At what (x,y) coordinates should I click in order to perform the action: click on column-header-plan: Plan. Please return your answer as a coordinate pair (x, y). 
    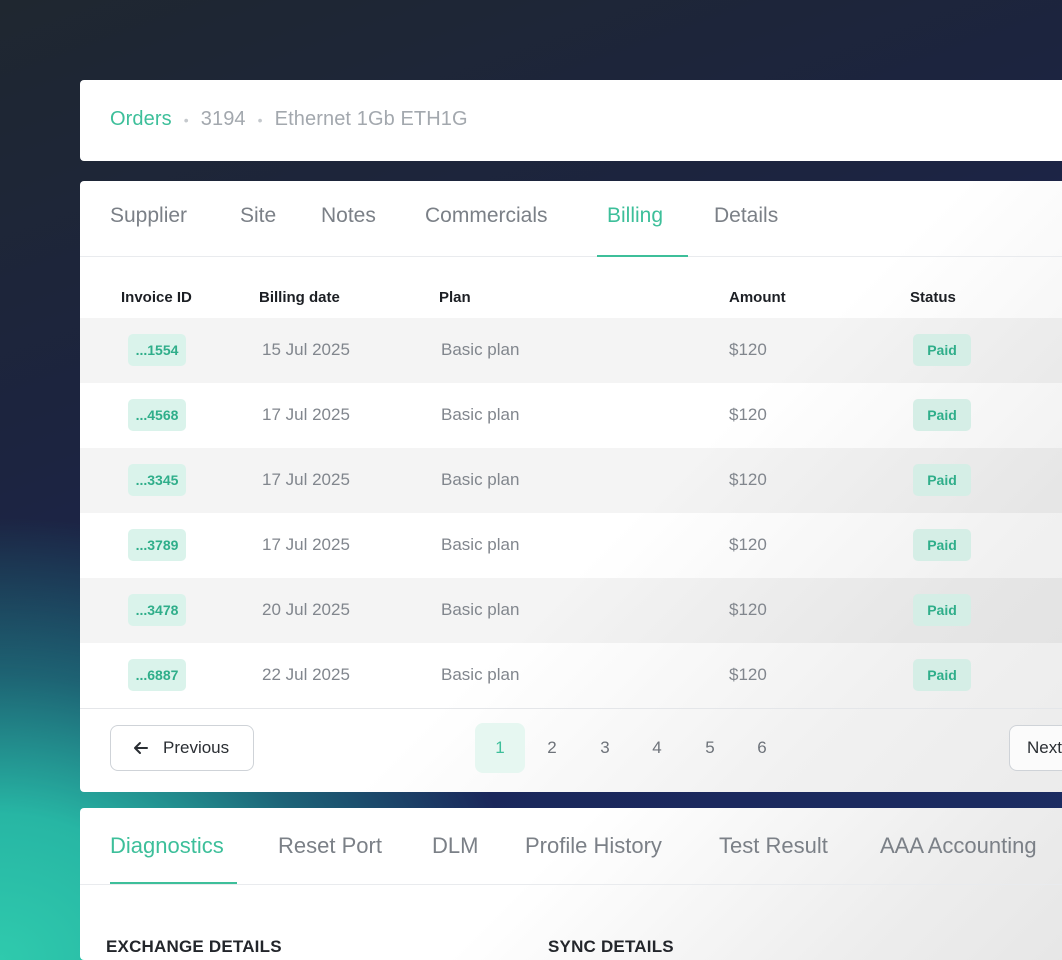
    Looking at the image, I should click on (455, 297).